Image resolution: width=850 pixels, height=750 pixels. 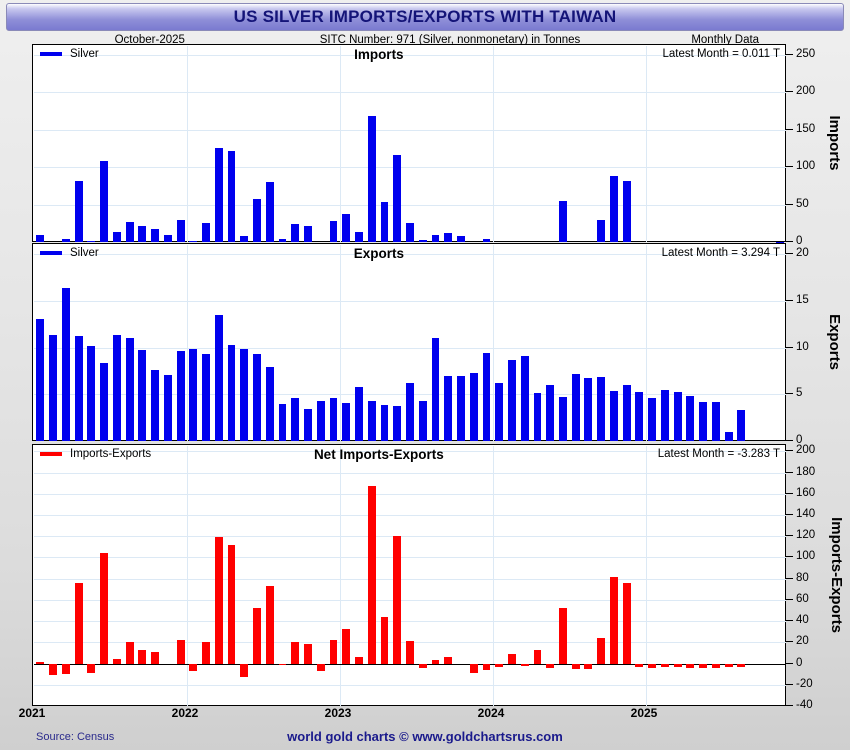 I want to click on y-axis-tick-label: 20, so click(x=802, y=641).